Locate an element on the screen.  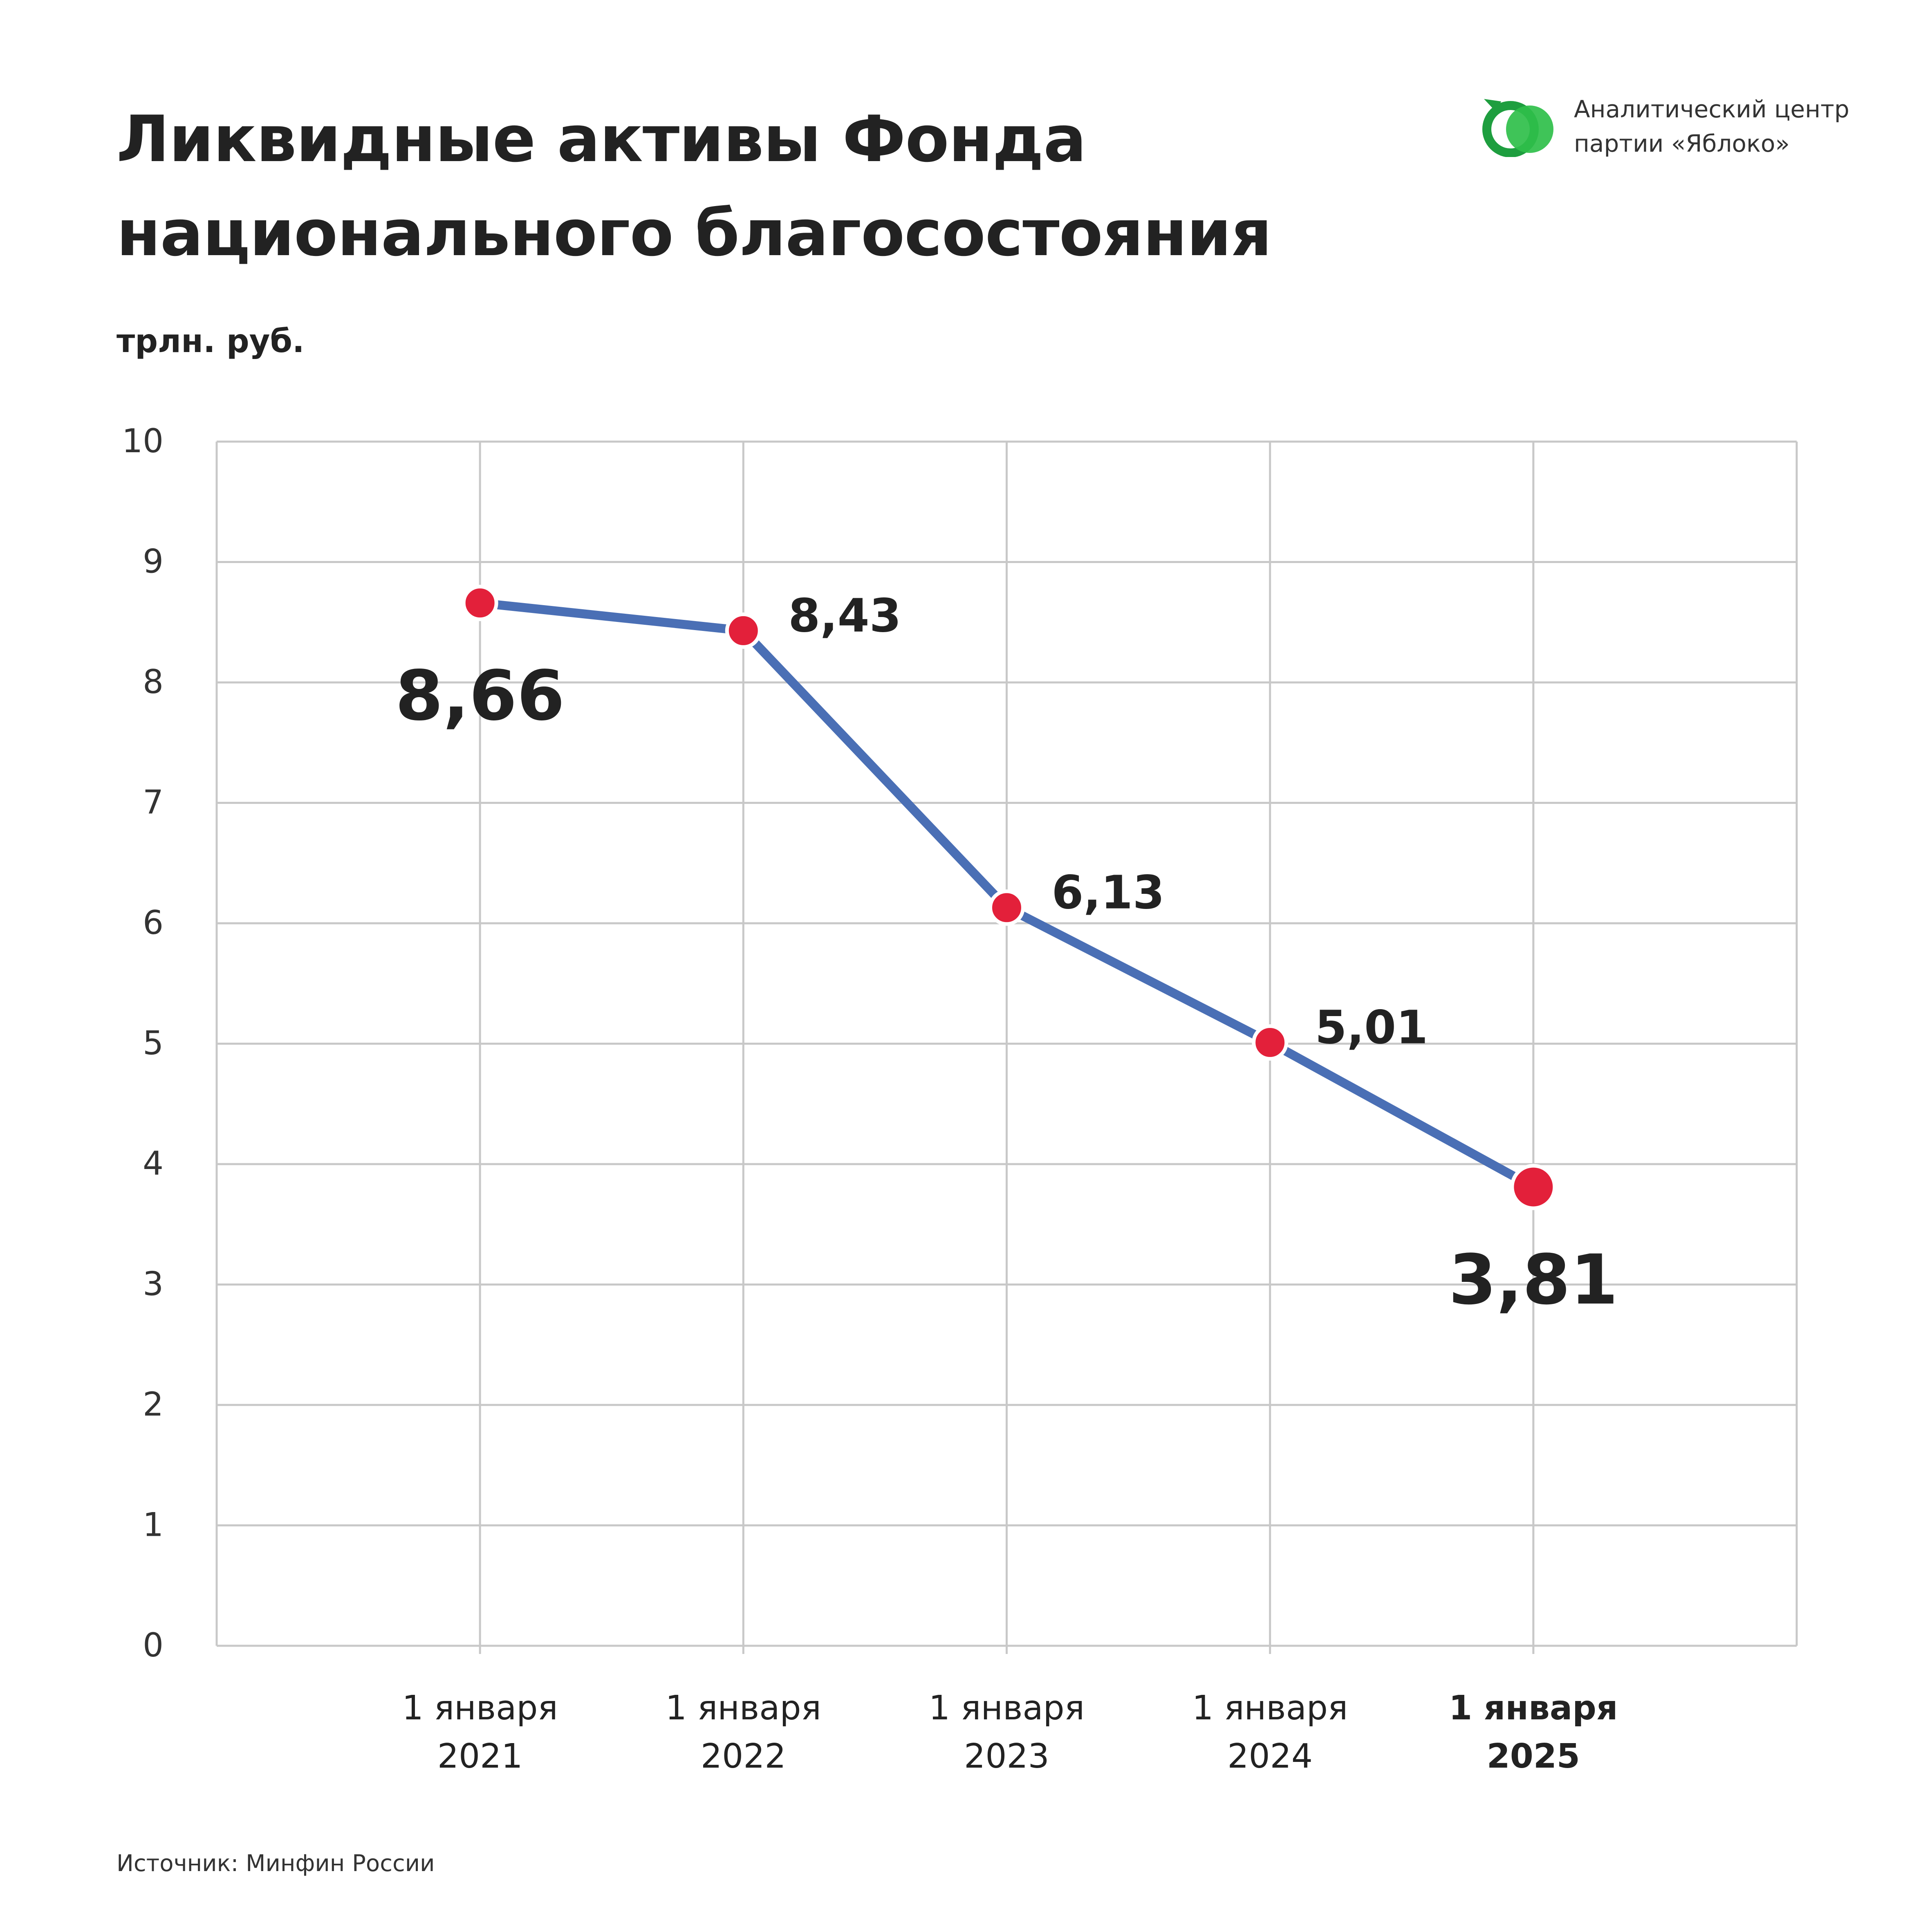
x-tick-label-line: 2023 is located at coordinates (1006, 1757).